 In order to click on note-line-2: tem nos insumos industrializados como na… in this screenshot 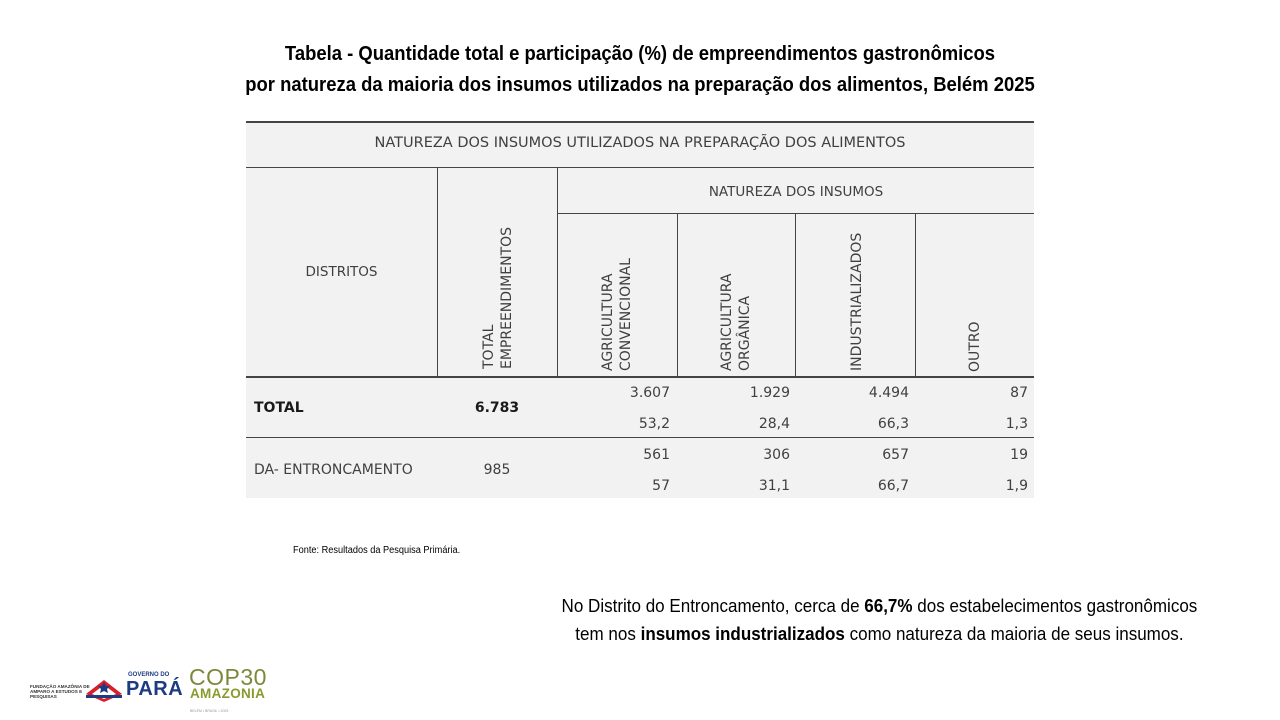, I will do `click(879, 634)`.